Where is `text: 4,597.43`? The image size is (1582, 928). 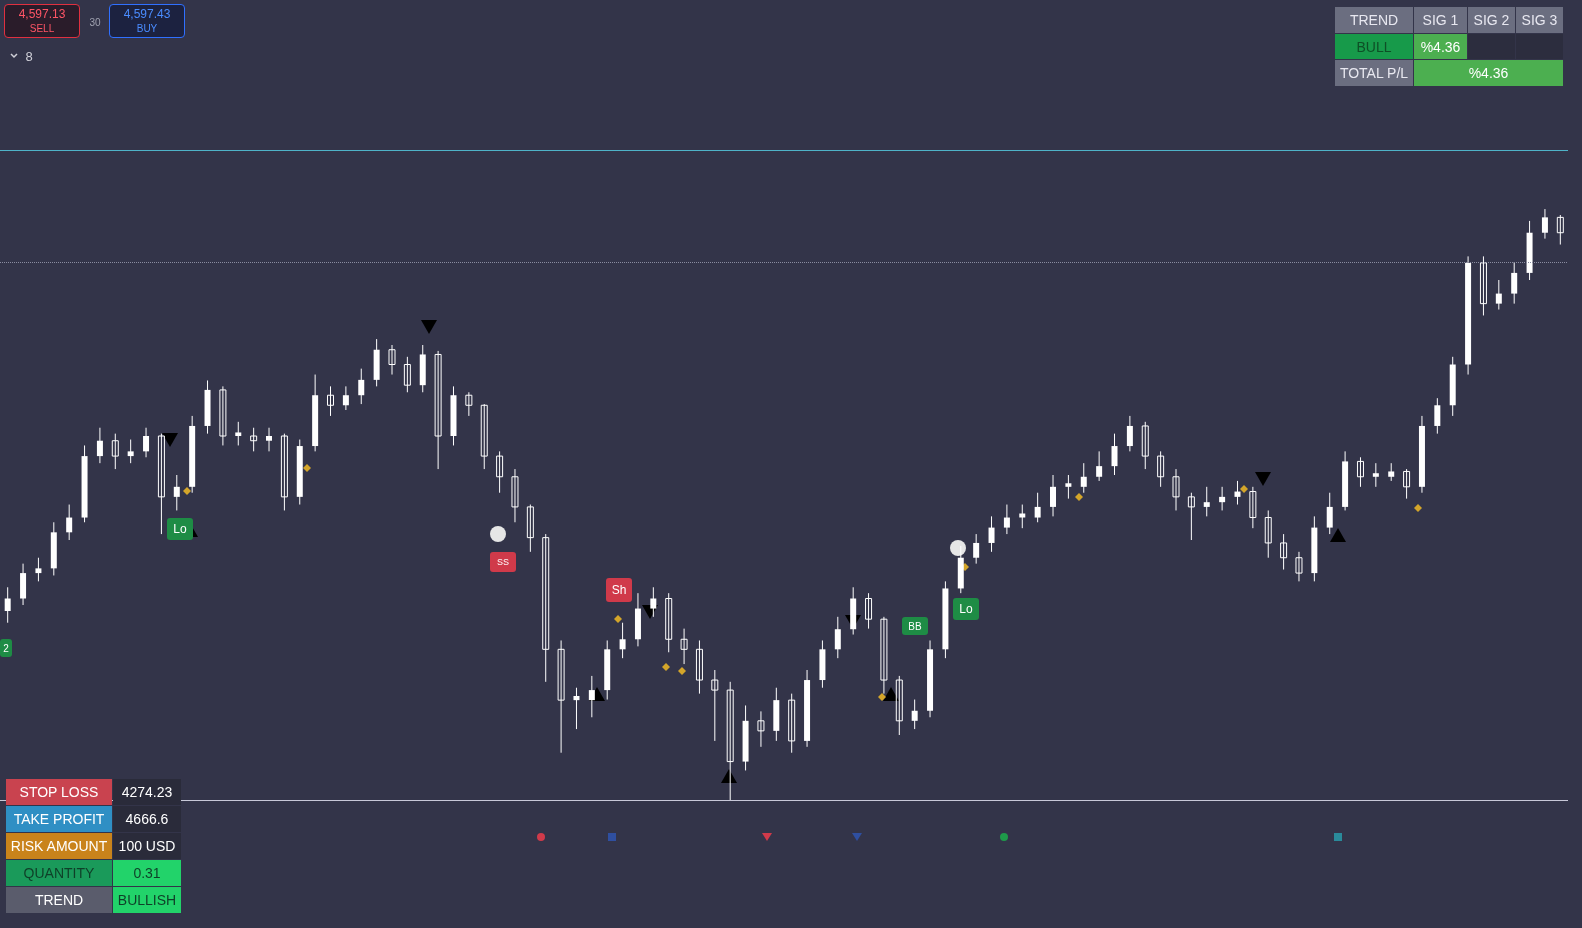
text: 4,597.43 is located at coordinates (147, 14).